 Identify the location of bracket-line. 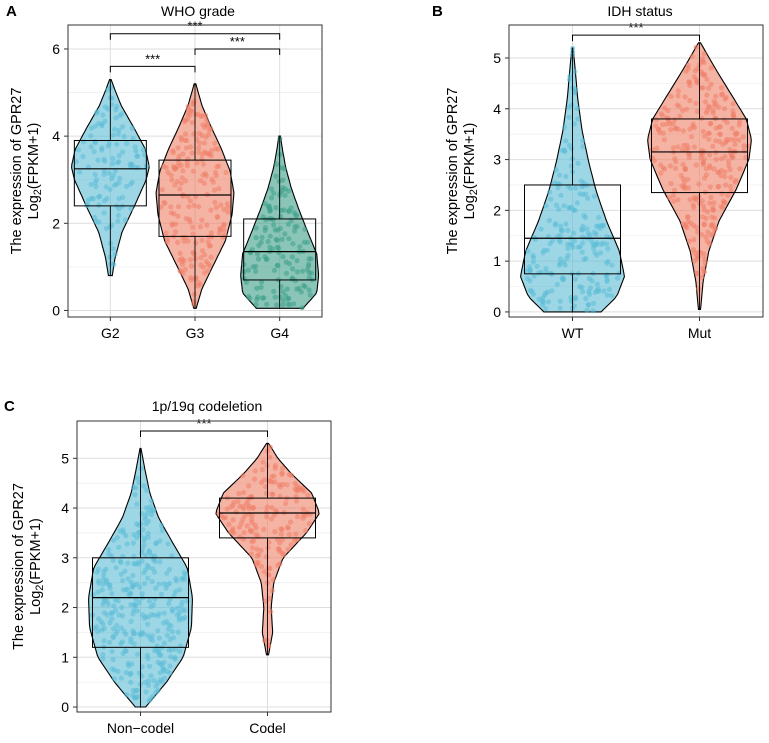
(636, 38).